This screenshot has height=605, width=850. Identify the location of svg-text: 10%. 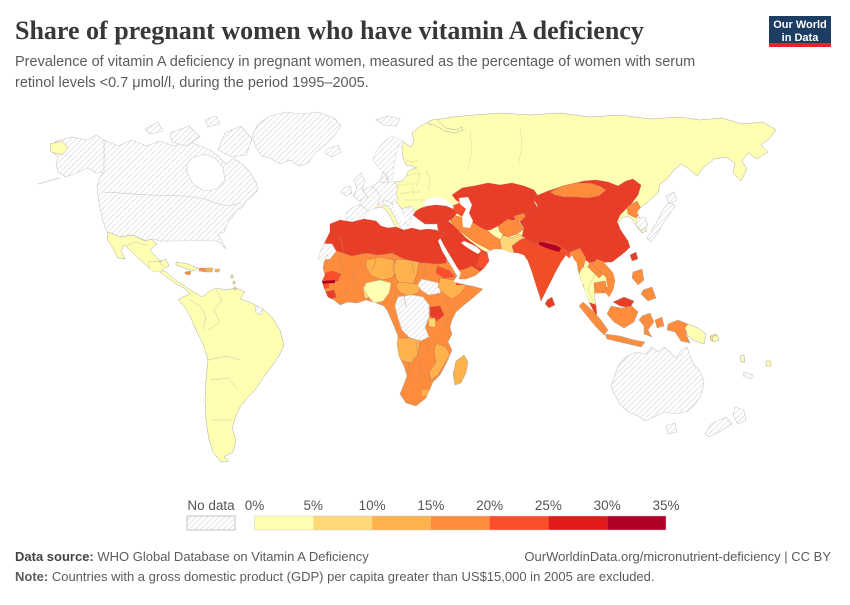
(372, 505).